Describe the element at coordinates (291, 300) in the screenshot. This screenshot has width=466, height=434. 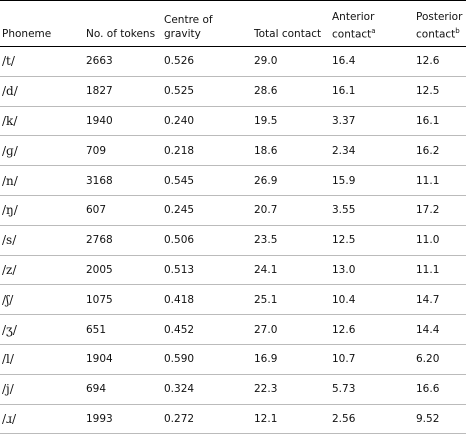
I see `value-cell: 25.1` at that location.